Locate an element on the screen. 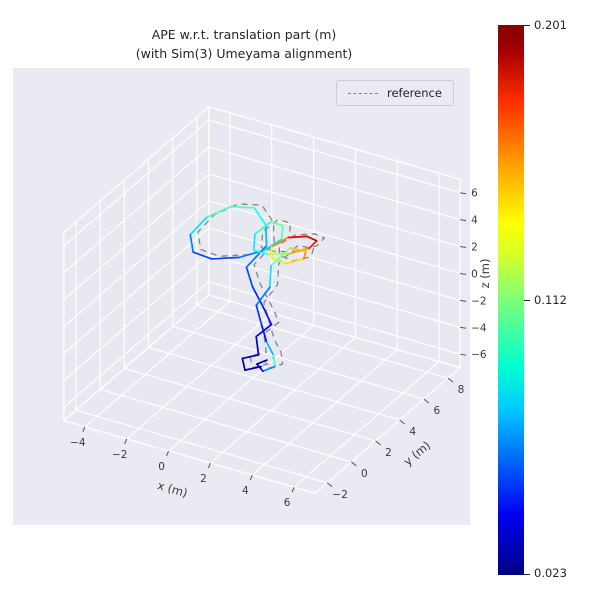  colorbar-label-mid: 0.112 is located at coordinates (550, 300).